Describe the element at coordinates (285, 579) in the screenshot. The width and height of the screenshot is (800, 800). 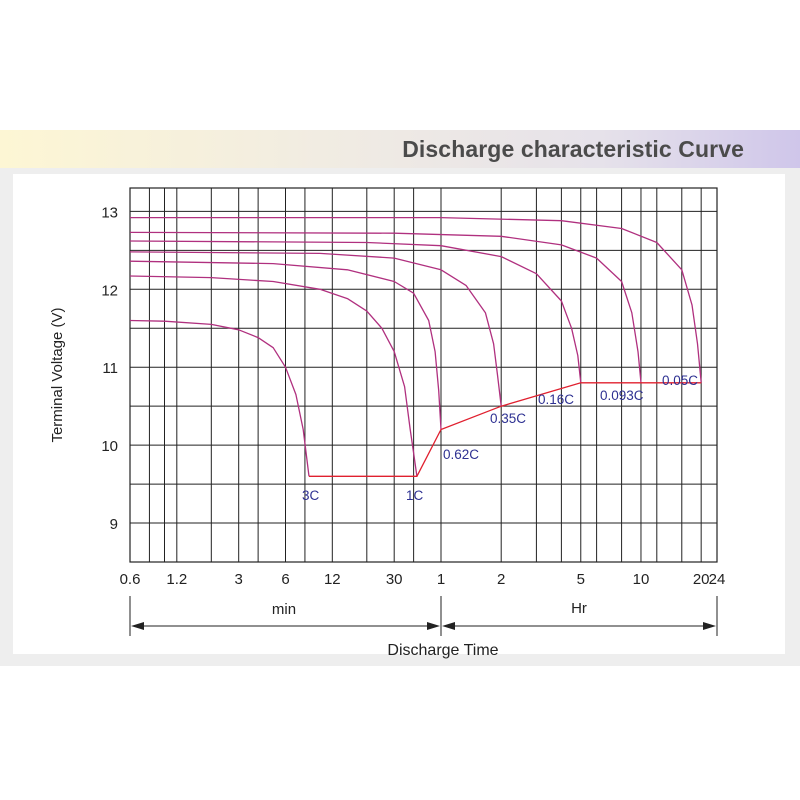
I see `x-tick-label: 6` at that location.